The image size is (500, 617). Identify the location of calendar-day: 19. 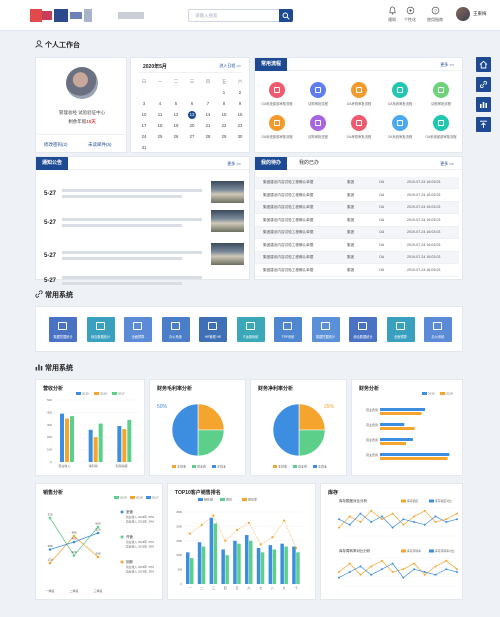
(176, 125).